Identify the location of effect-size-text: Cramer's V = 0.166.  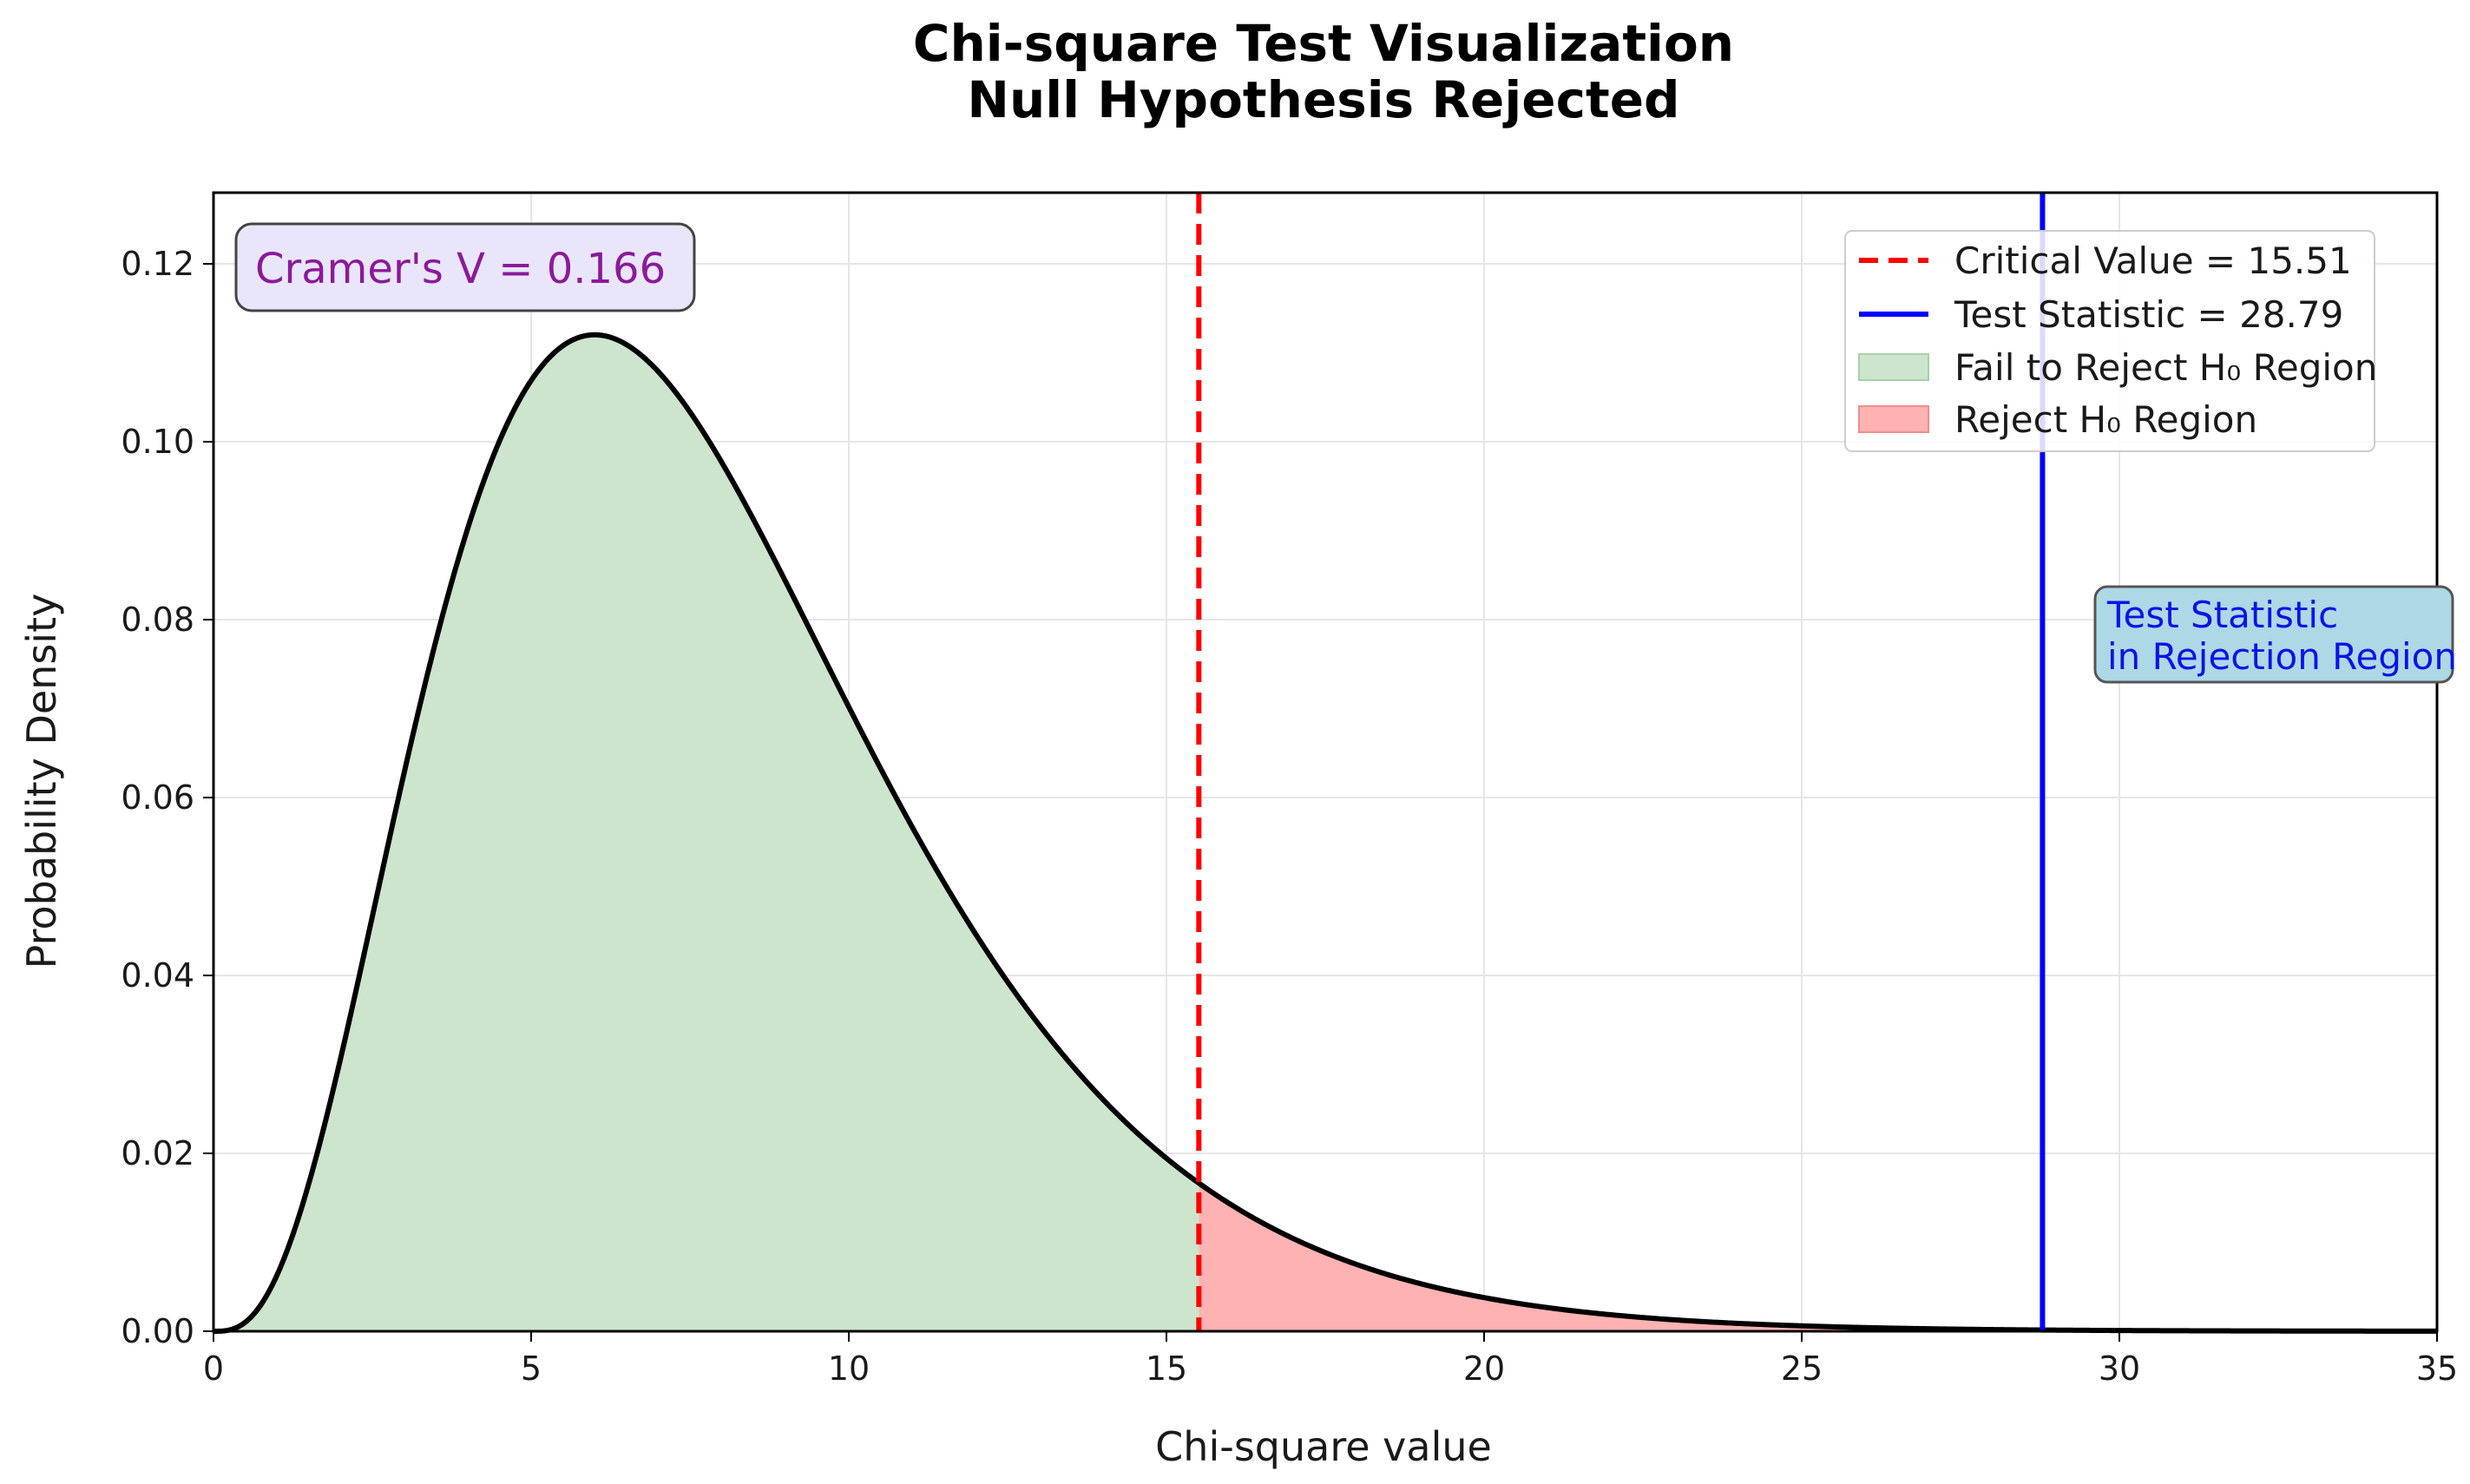
(460, 269).